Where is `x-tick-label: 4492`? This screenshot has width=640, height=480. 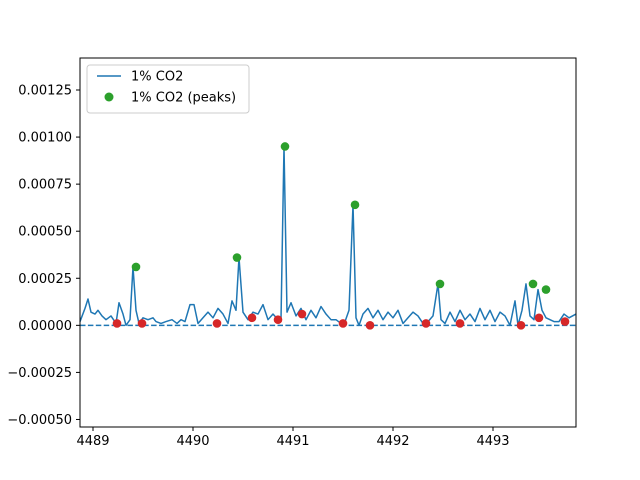 x-tick-label: 4492 is located at coordinates (392, 441).